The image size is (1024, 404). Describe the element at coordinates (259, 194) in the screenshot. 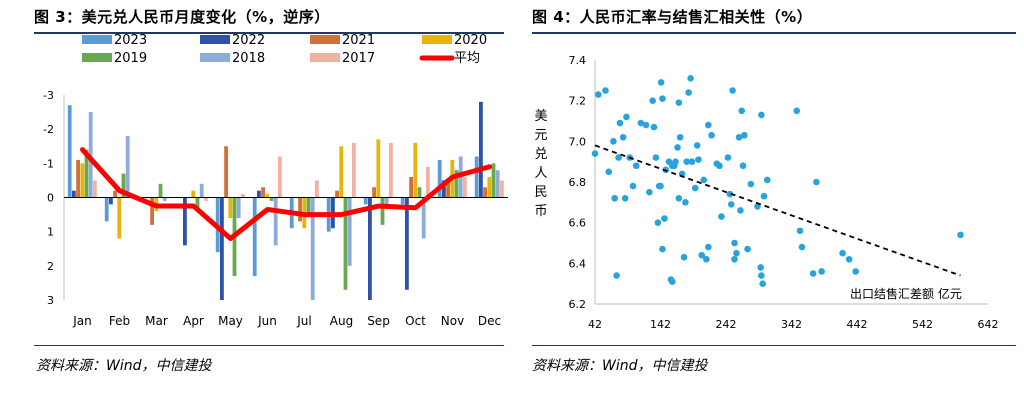

I see `bar-2022-Jun` at that location.